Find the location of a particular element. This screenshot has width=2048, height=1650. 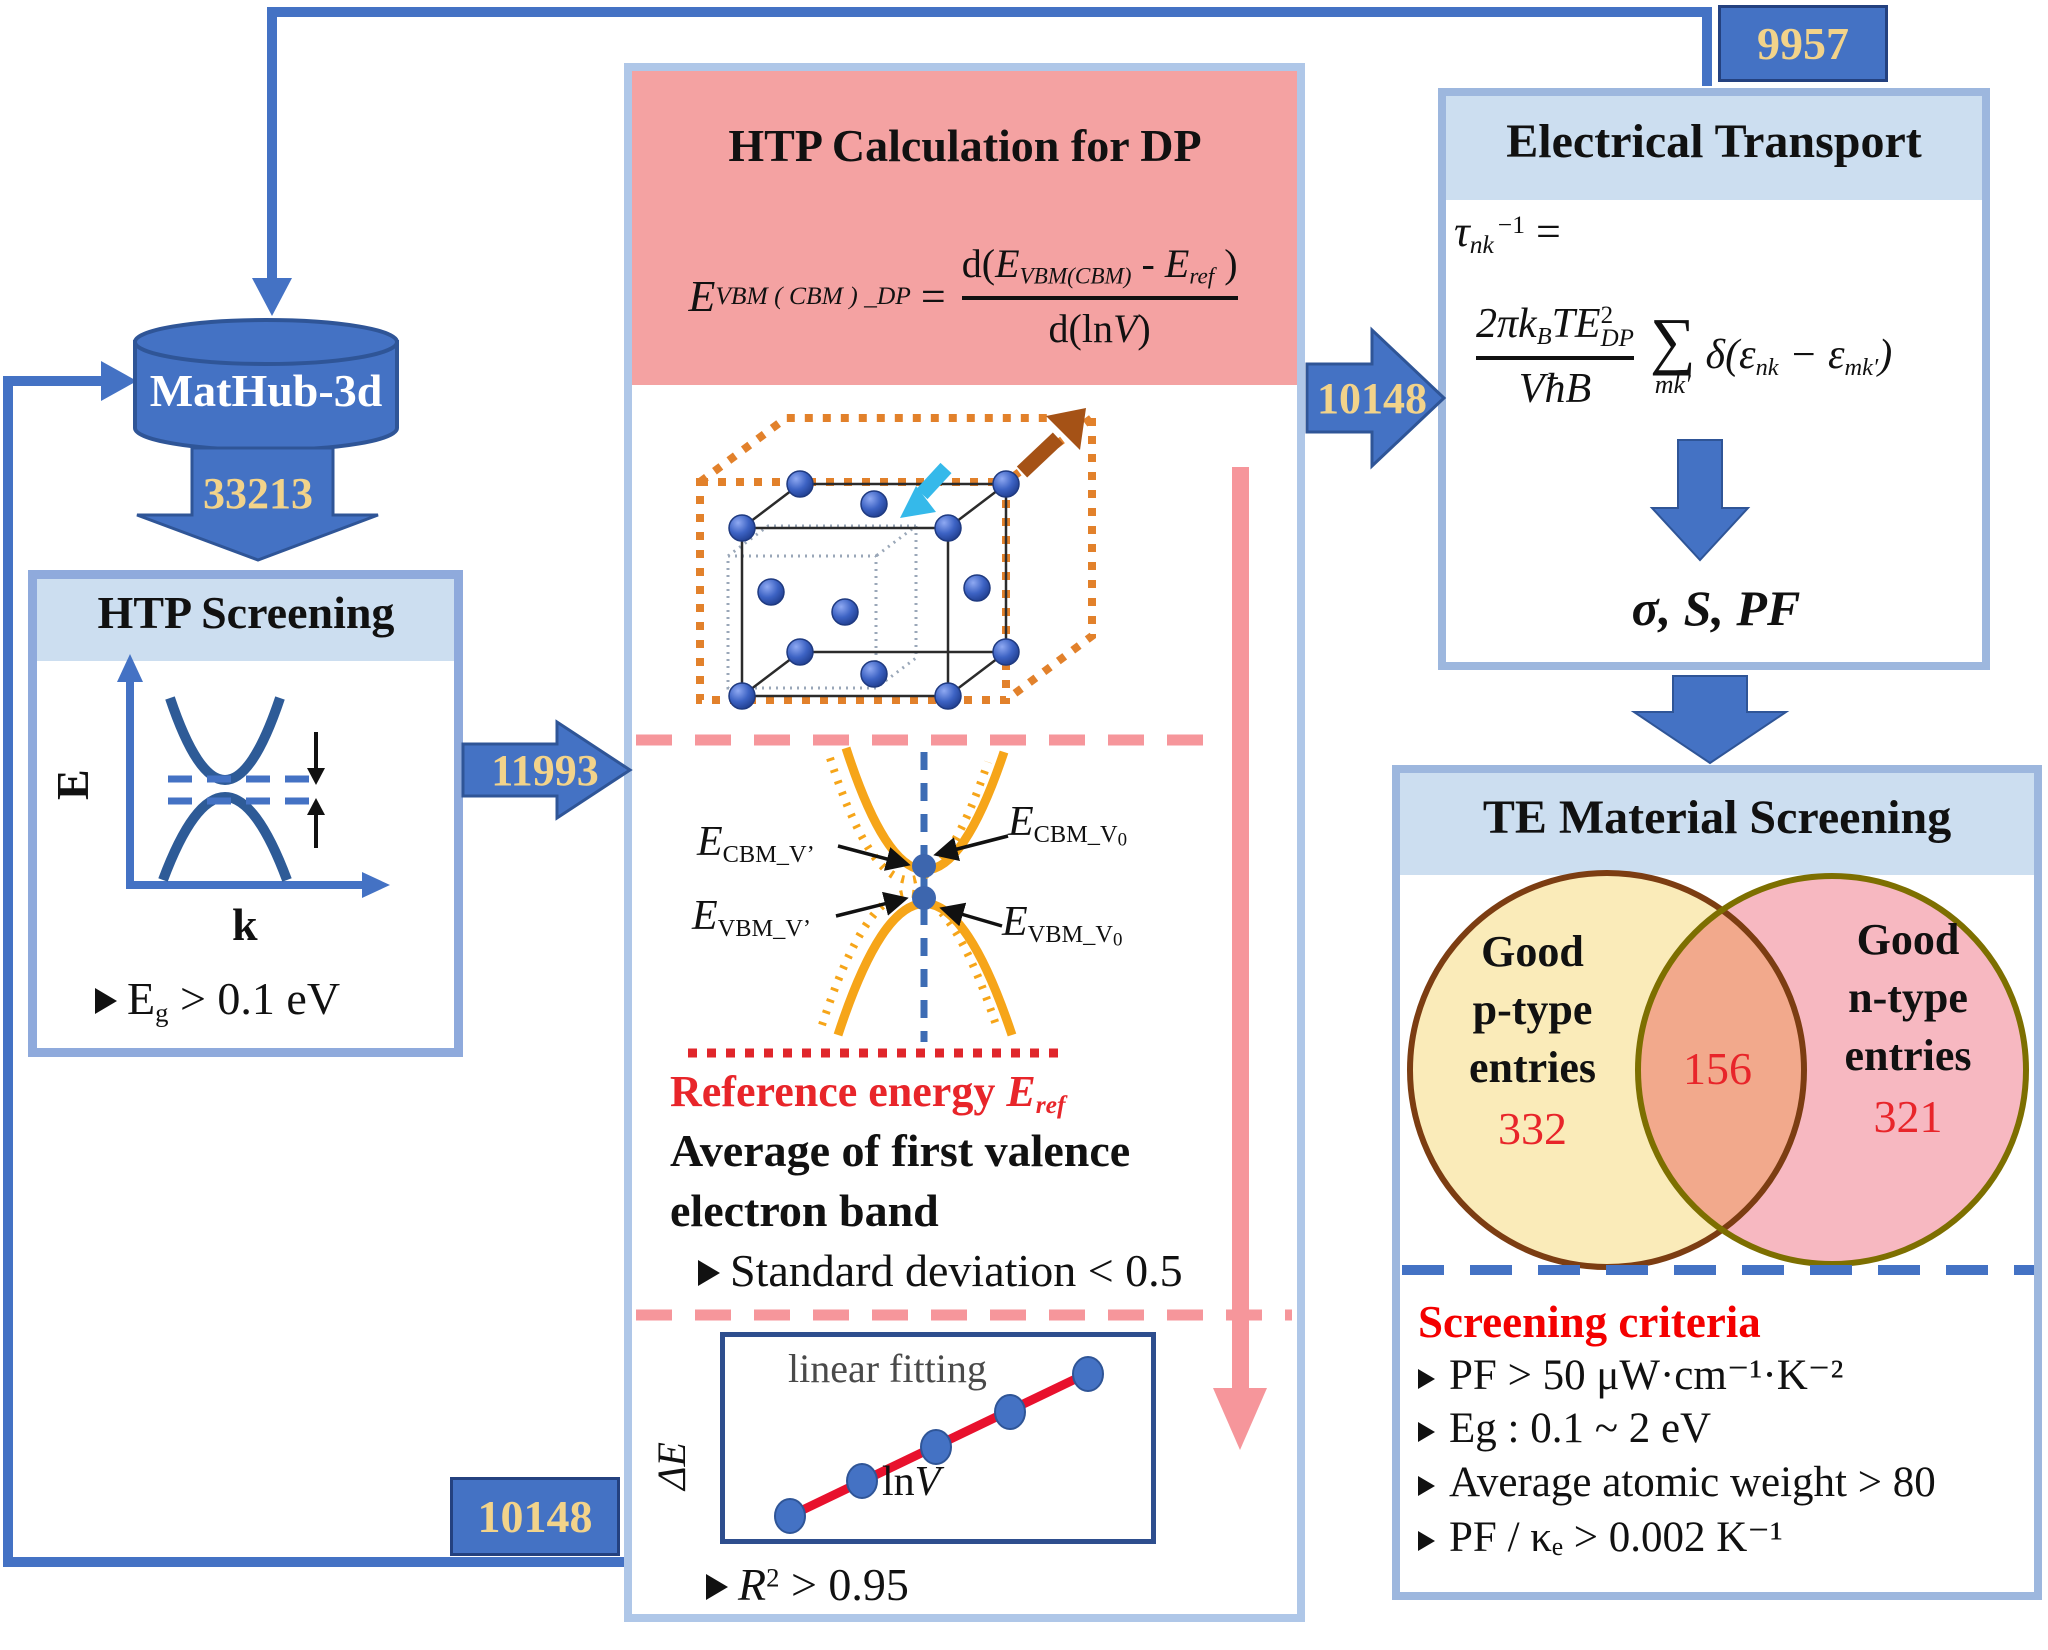

venn-n-line1: Good is located at coordinates (1908, 939).